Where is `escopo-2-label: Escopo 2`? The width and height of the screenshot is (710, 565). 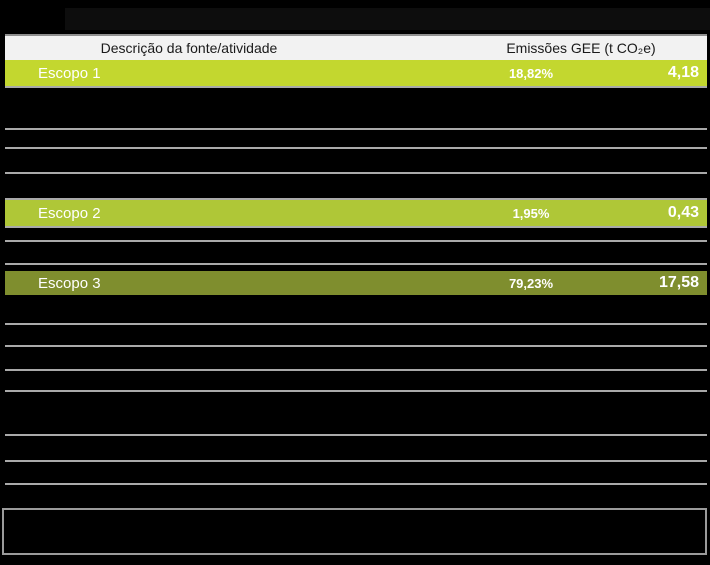
escopo-2-label: Escopo 2 is located at coordinates (69, 213).